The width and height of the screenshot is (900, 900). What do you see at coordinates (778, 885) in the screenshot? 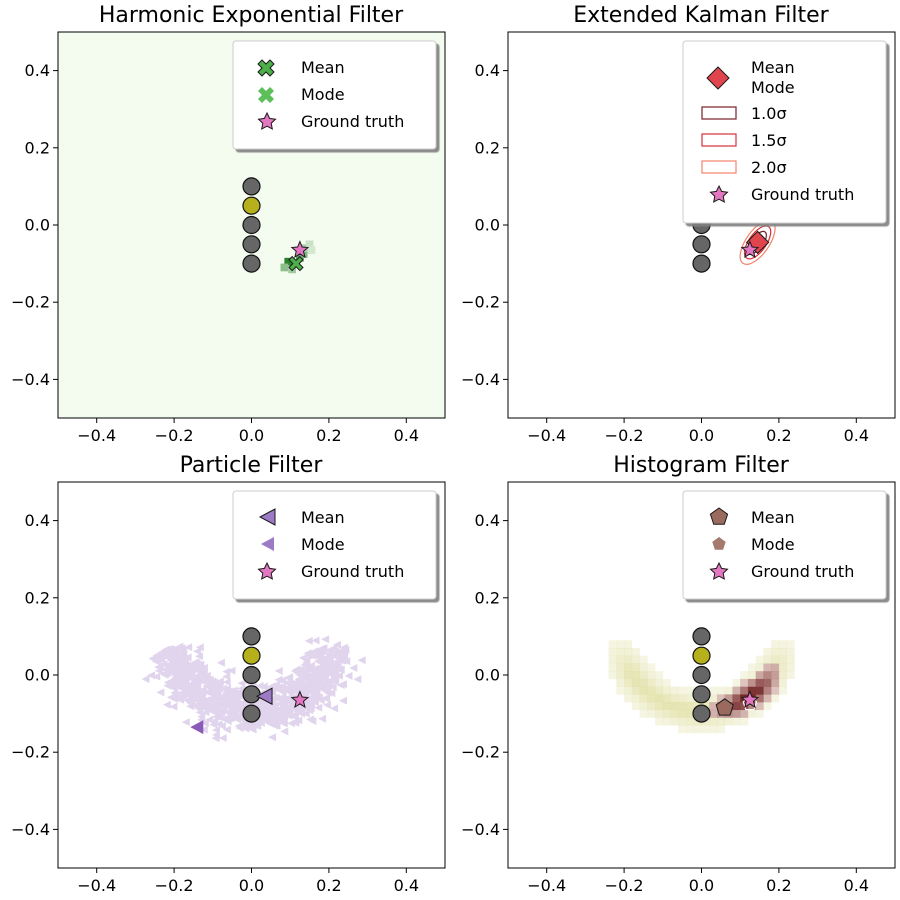
I see `x-tick-label: 0.2` at bounding box center [778, 885].